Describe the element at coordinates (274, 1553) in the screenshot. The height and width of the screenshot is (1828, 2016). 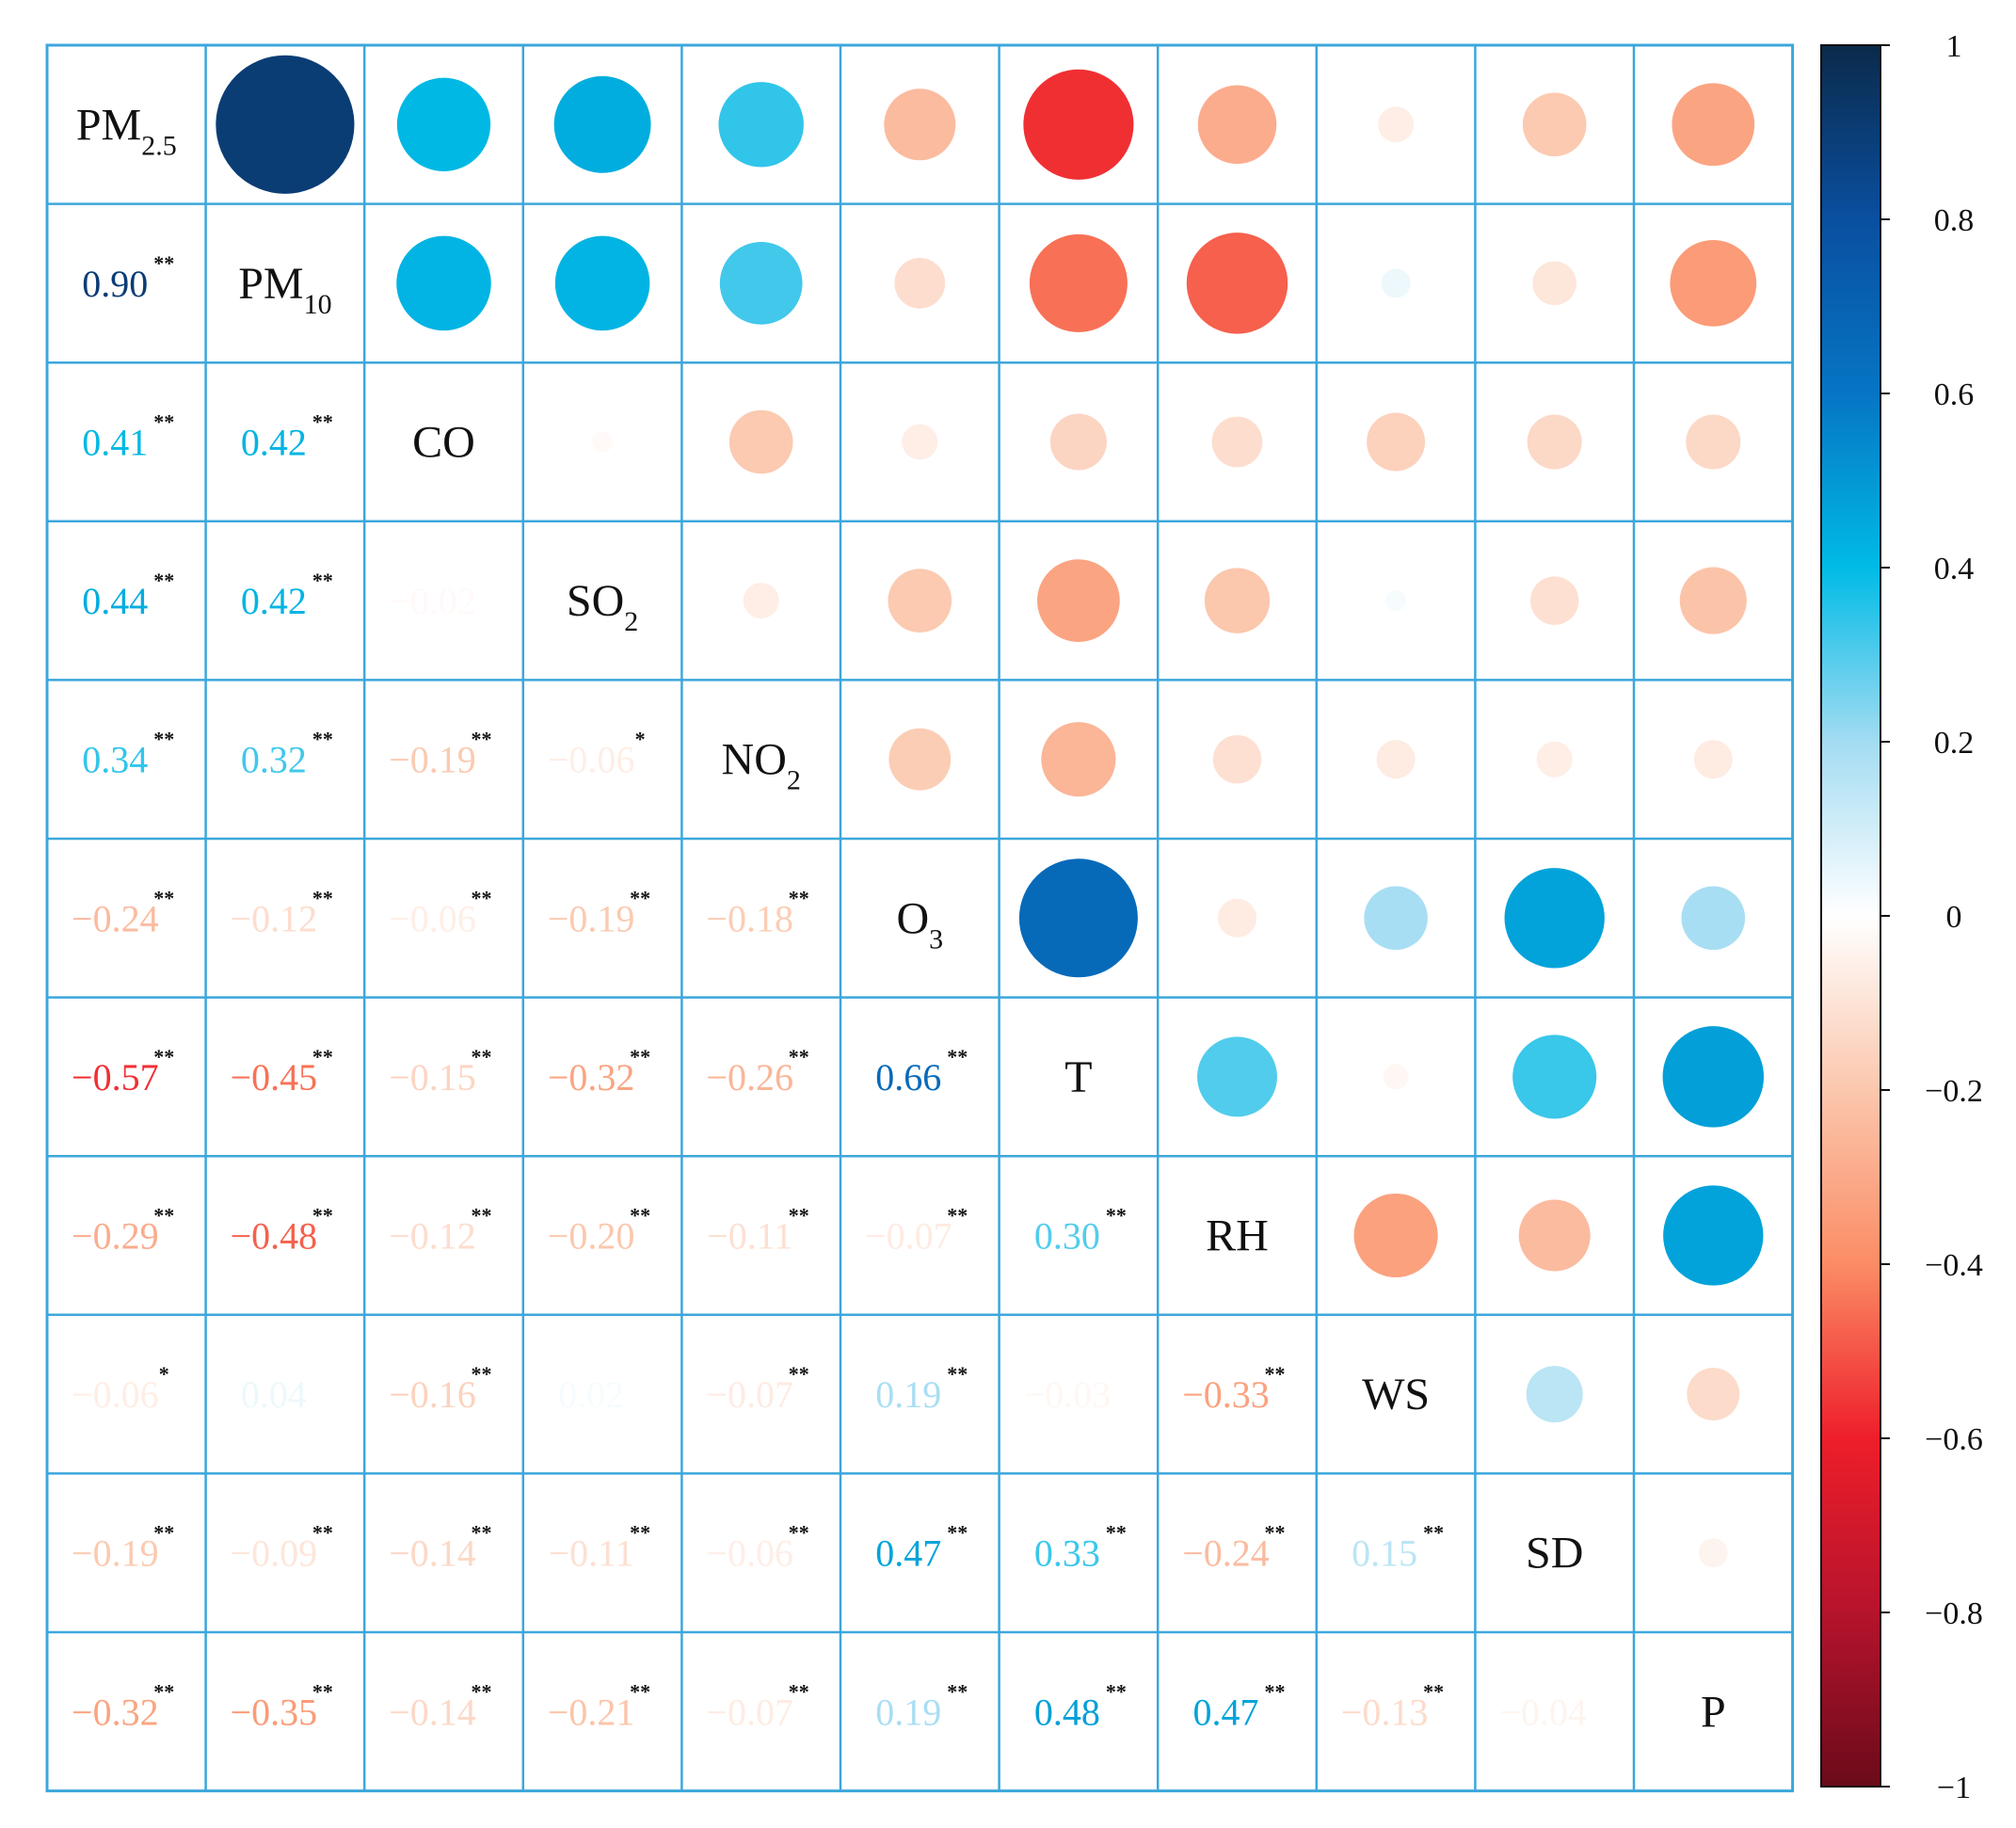
I see `correlation-value: −0.09` at that location.